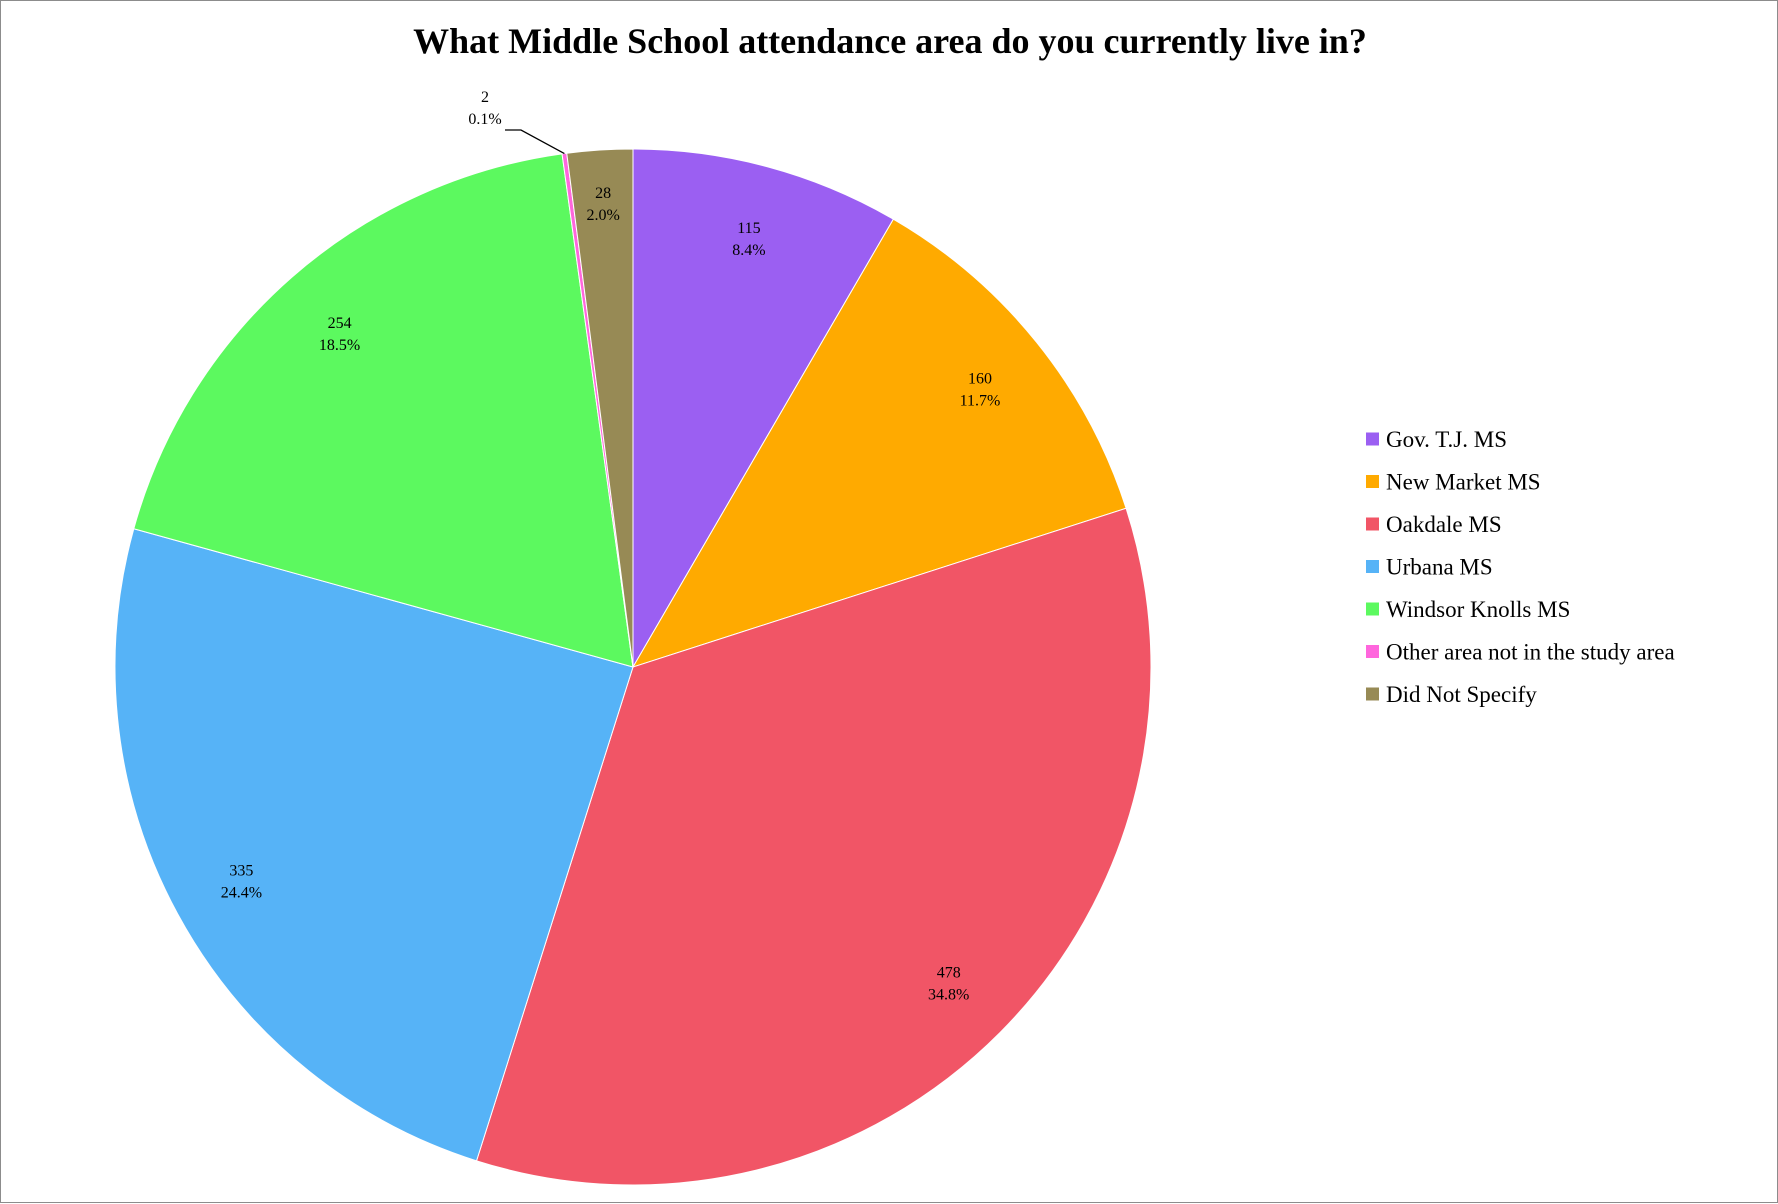  Describe the element at coordinates (1372, 481) in the screenshot. I see `legend-swatch-new-market-ms` at that location.